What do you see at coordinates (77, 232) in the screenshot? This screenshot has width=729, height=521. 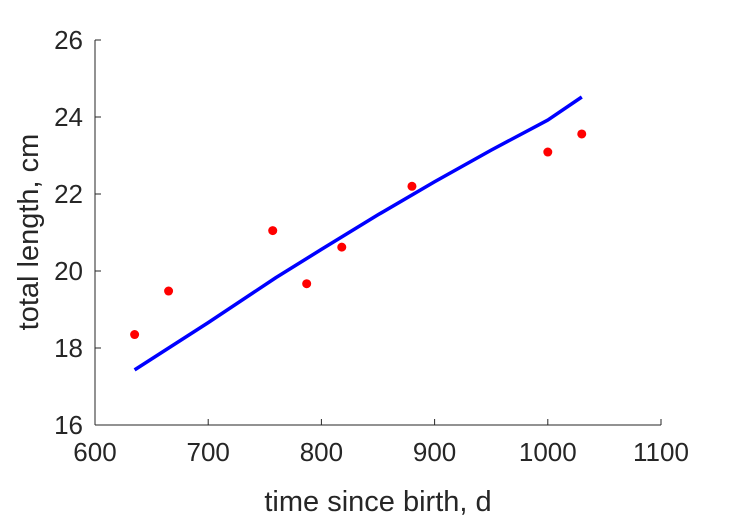 I see `y-ticks: 16 18 20 22 24 26` at bounding box center [77, 232].